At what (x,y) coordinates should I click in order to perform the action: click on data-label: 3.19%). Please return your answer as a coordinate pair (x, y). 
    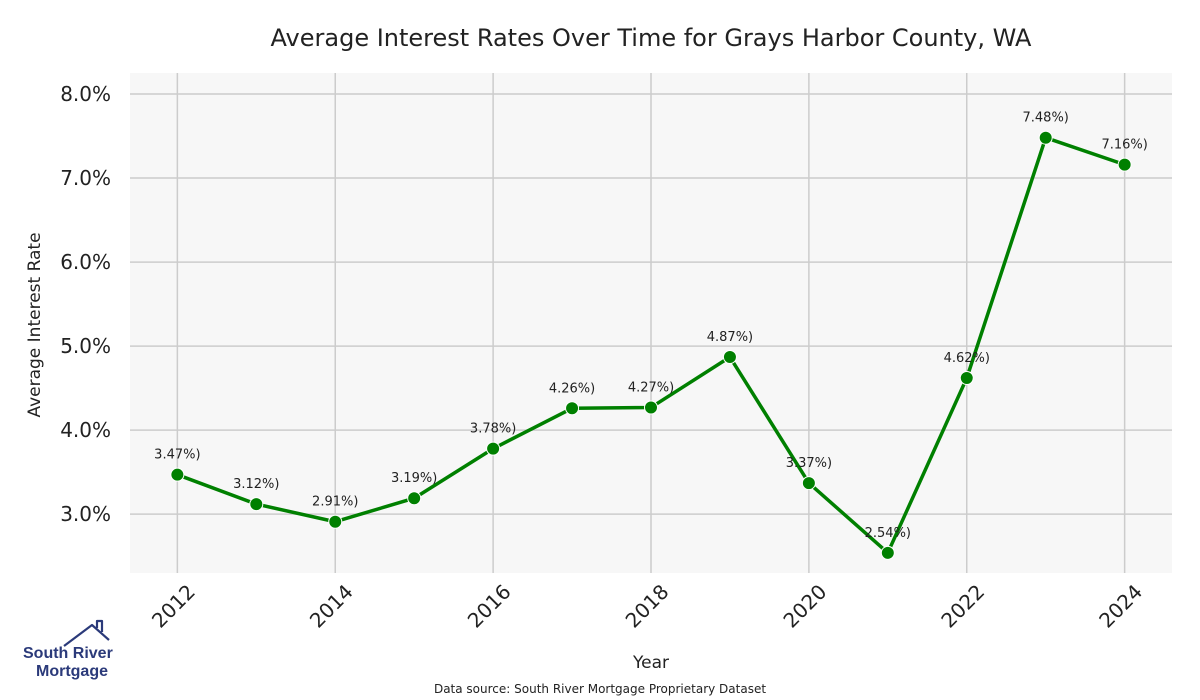
    Looking at the image, I should click on (414, 478).